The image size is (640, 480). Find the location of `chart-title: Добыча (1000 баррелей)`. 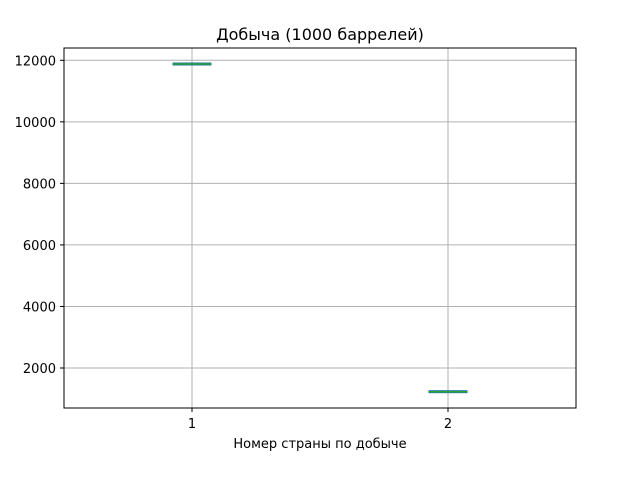

chart-title: Добыча (1000 баррелей) is located at coordinates (320, 34).